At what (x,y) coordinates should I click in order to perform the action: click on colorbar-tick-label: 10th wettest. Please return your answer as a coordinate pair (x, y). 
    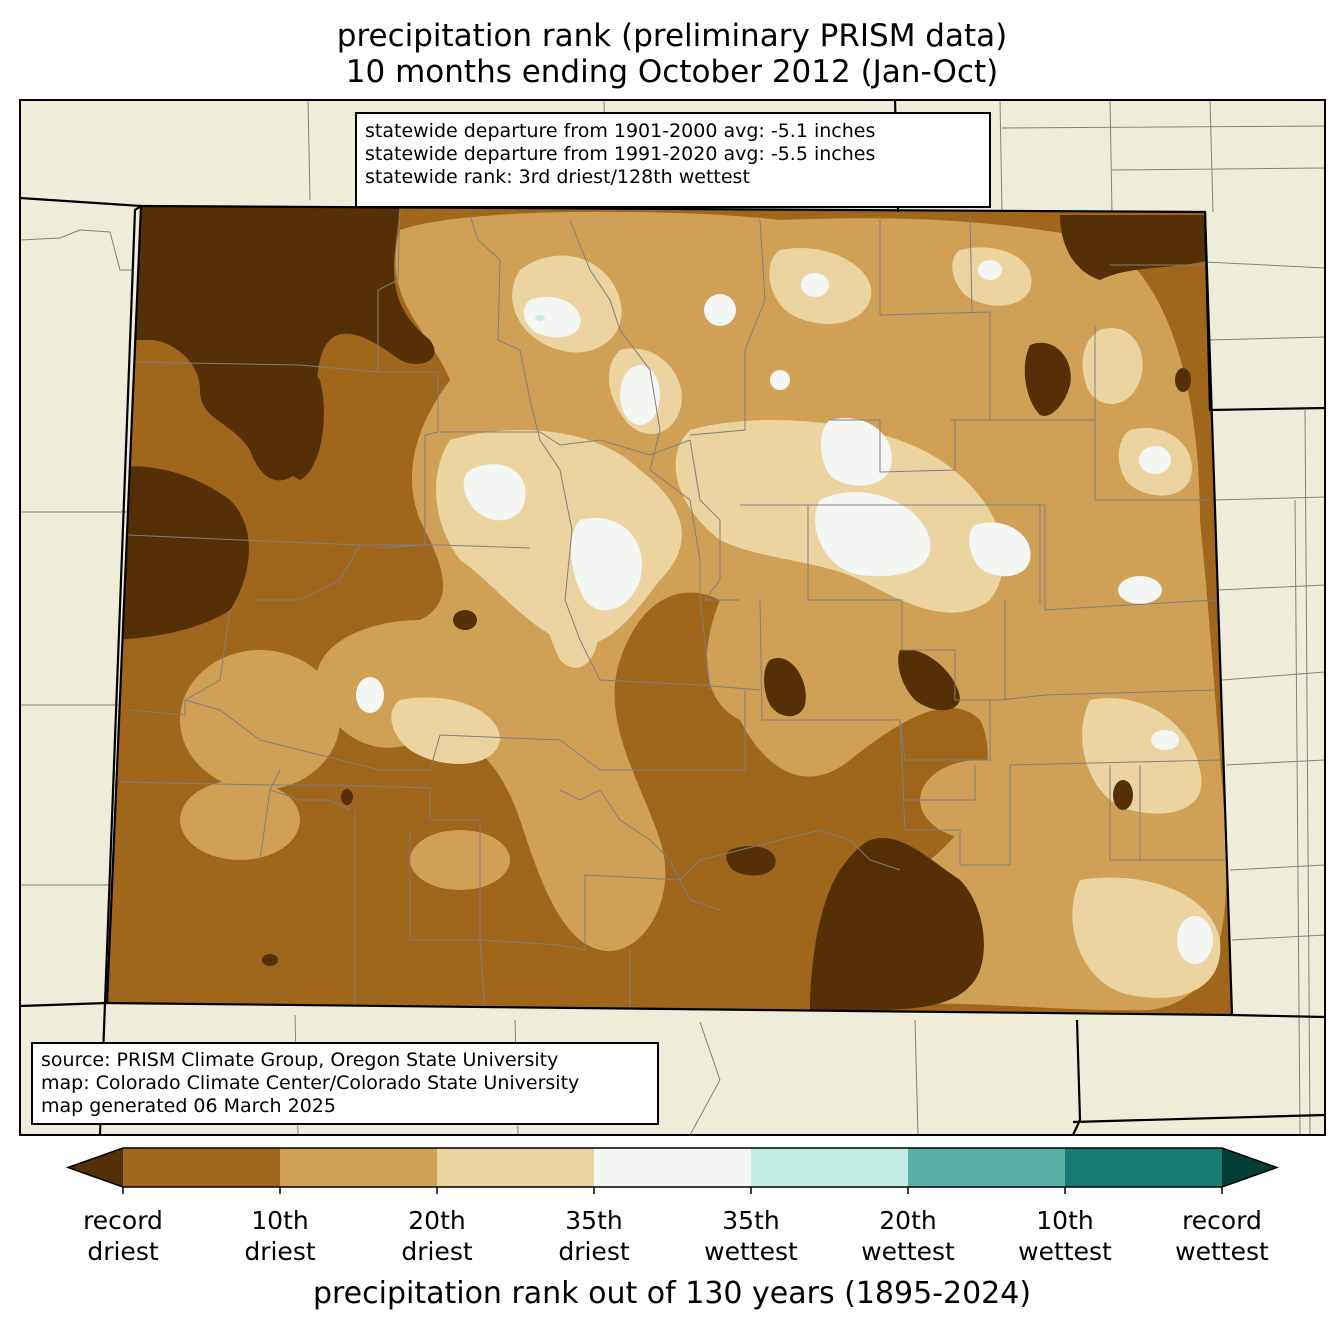
    Looking at the image, I should click on (1065, 1236).